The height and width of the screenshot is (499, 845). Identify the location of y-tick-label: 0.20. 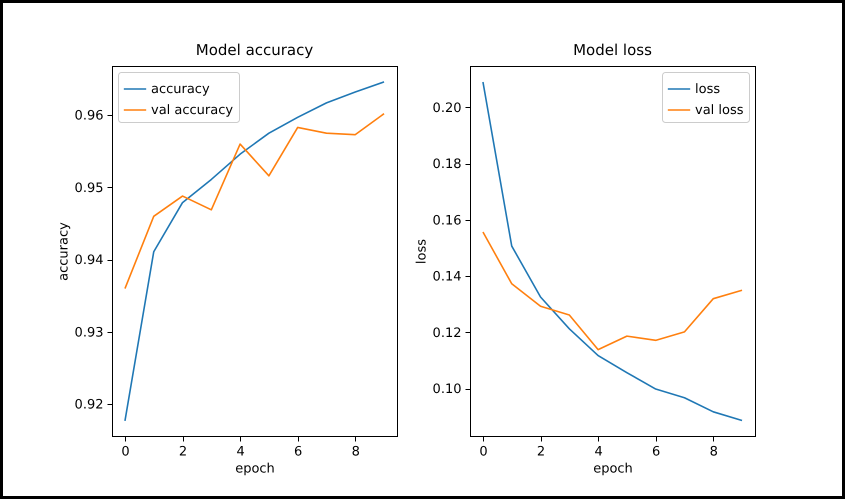
(447, 108).